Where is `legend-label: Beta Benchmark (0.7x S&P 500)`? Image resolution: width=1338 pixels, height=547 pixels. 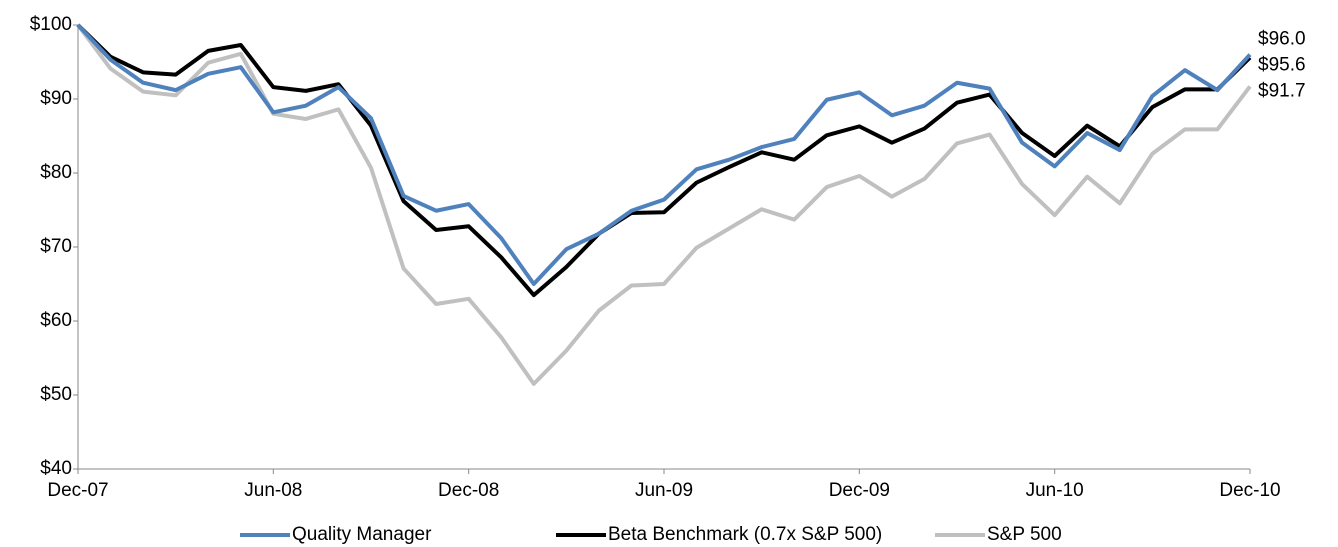
legend-label: Beta Benchmark (0.7x S&P 500) is located at coordinates (745, 534).